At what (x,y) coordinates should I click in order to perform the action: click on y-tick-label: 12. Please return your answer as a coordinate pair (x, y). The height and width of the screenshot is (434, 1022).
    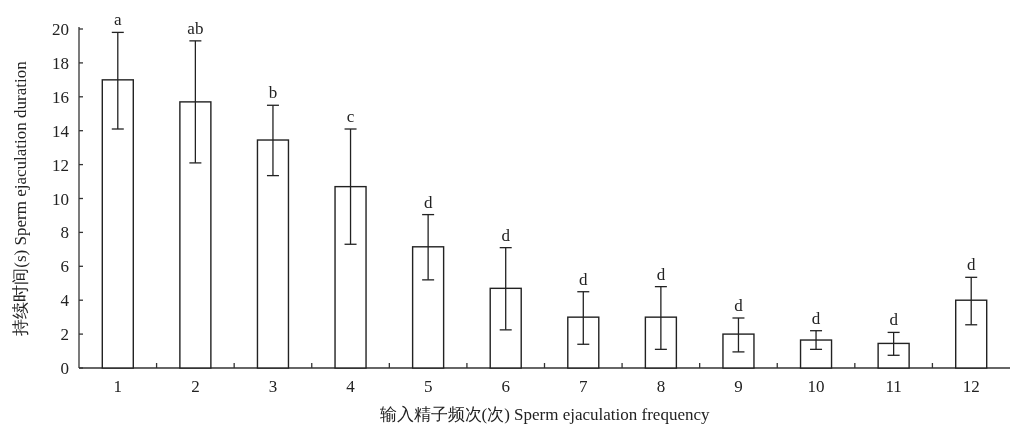
    Looking at the image, I should click on (60, 165).